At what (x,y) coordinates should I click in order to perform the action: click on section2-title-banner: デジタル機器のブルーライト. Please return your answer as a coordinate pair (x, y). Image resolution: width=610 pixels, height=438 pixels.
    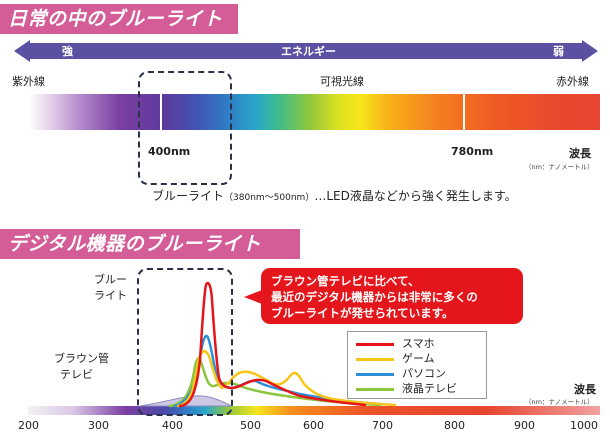
    Looking at the image, I should click on (150, 244).